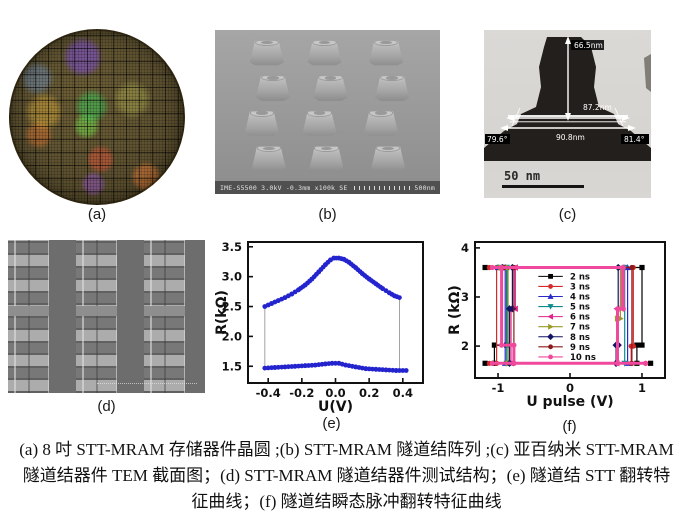  I want to click on arrowhead-up-icon, so click(568, 40).